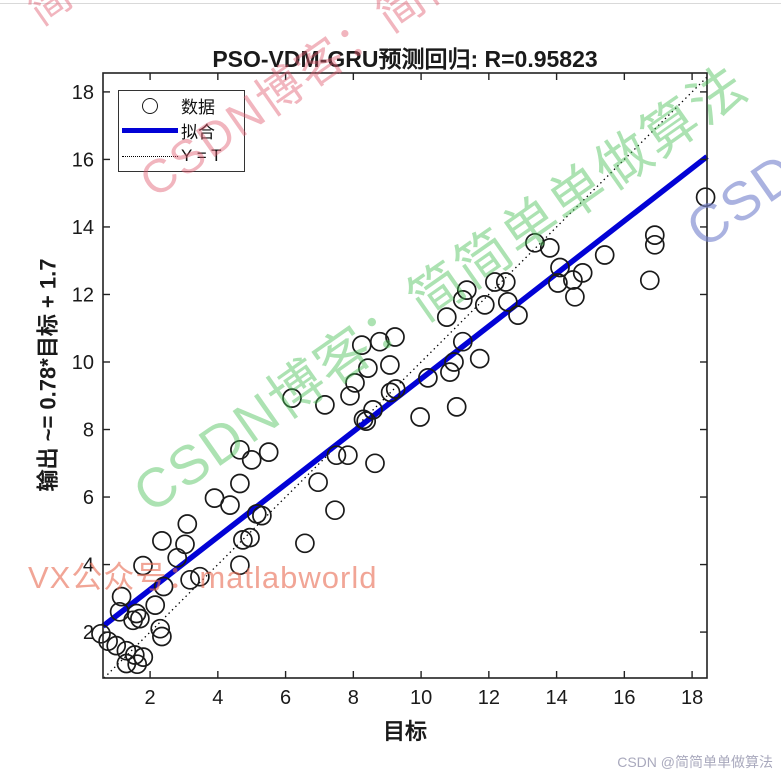  I want to click on legend-item-data: 数据, so click(181, 105).